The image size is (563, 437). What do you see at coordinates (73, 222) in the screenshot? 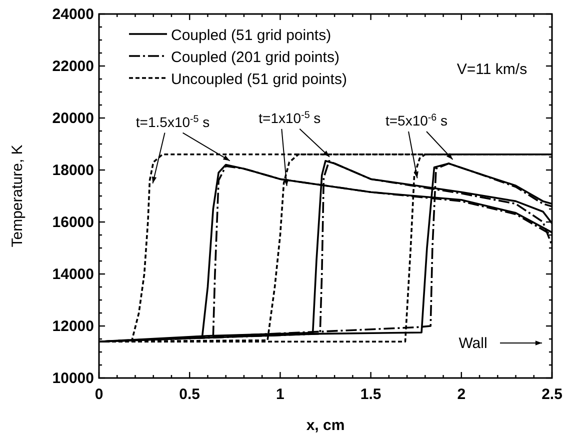
I see `y-tick-label: 16000` at bounding box center [73, 222].